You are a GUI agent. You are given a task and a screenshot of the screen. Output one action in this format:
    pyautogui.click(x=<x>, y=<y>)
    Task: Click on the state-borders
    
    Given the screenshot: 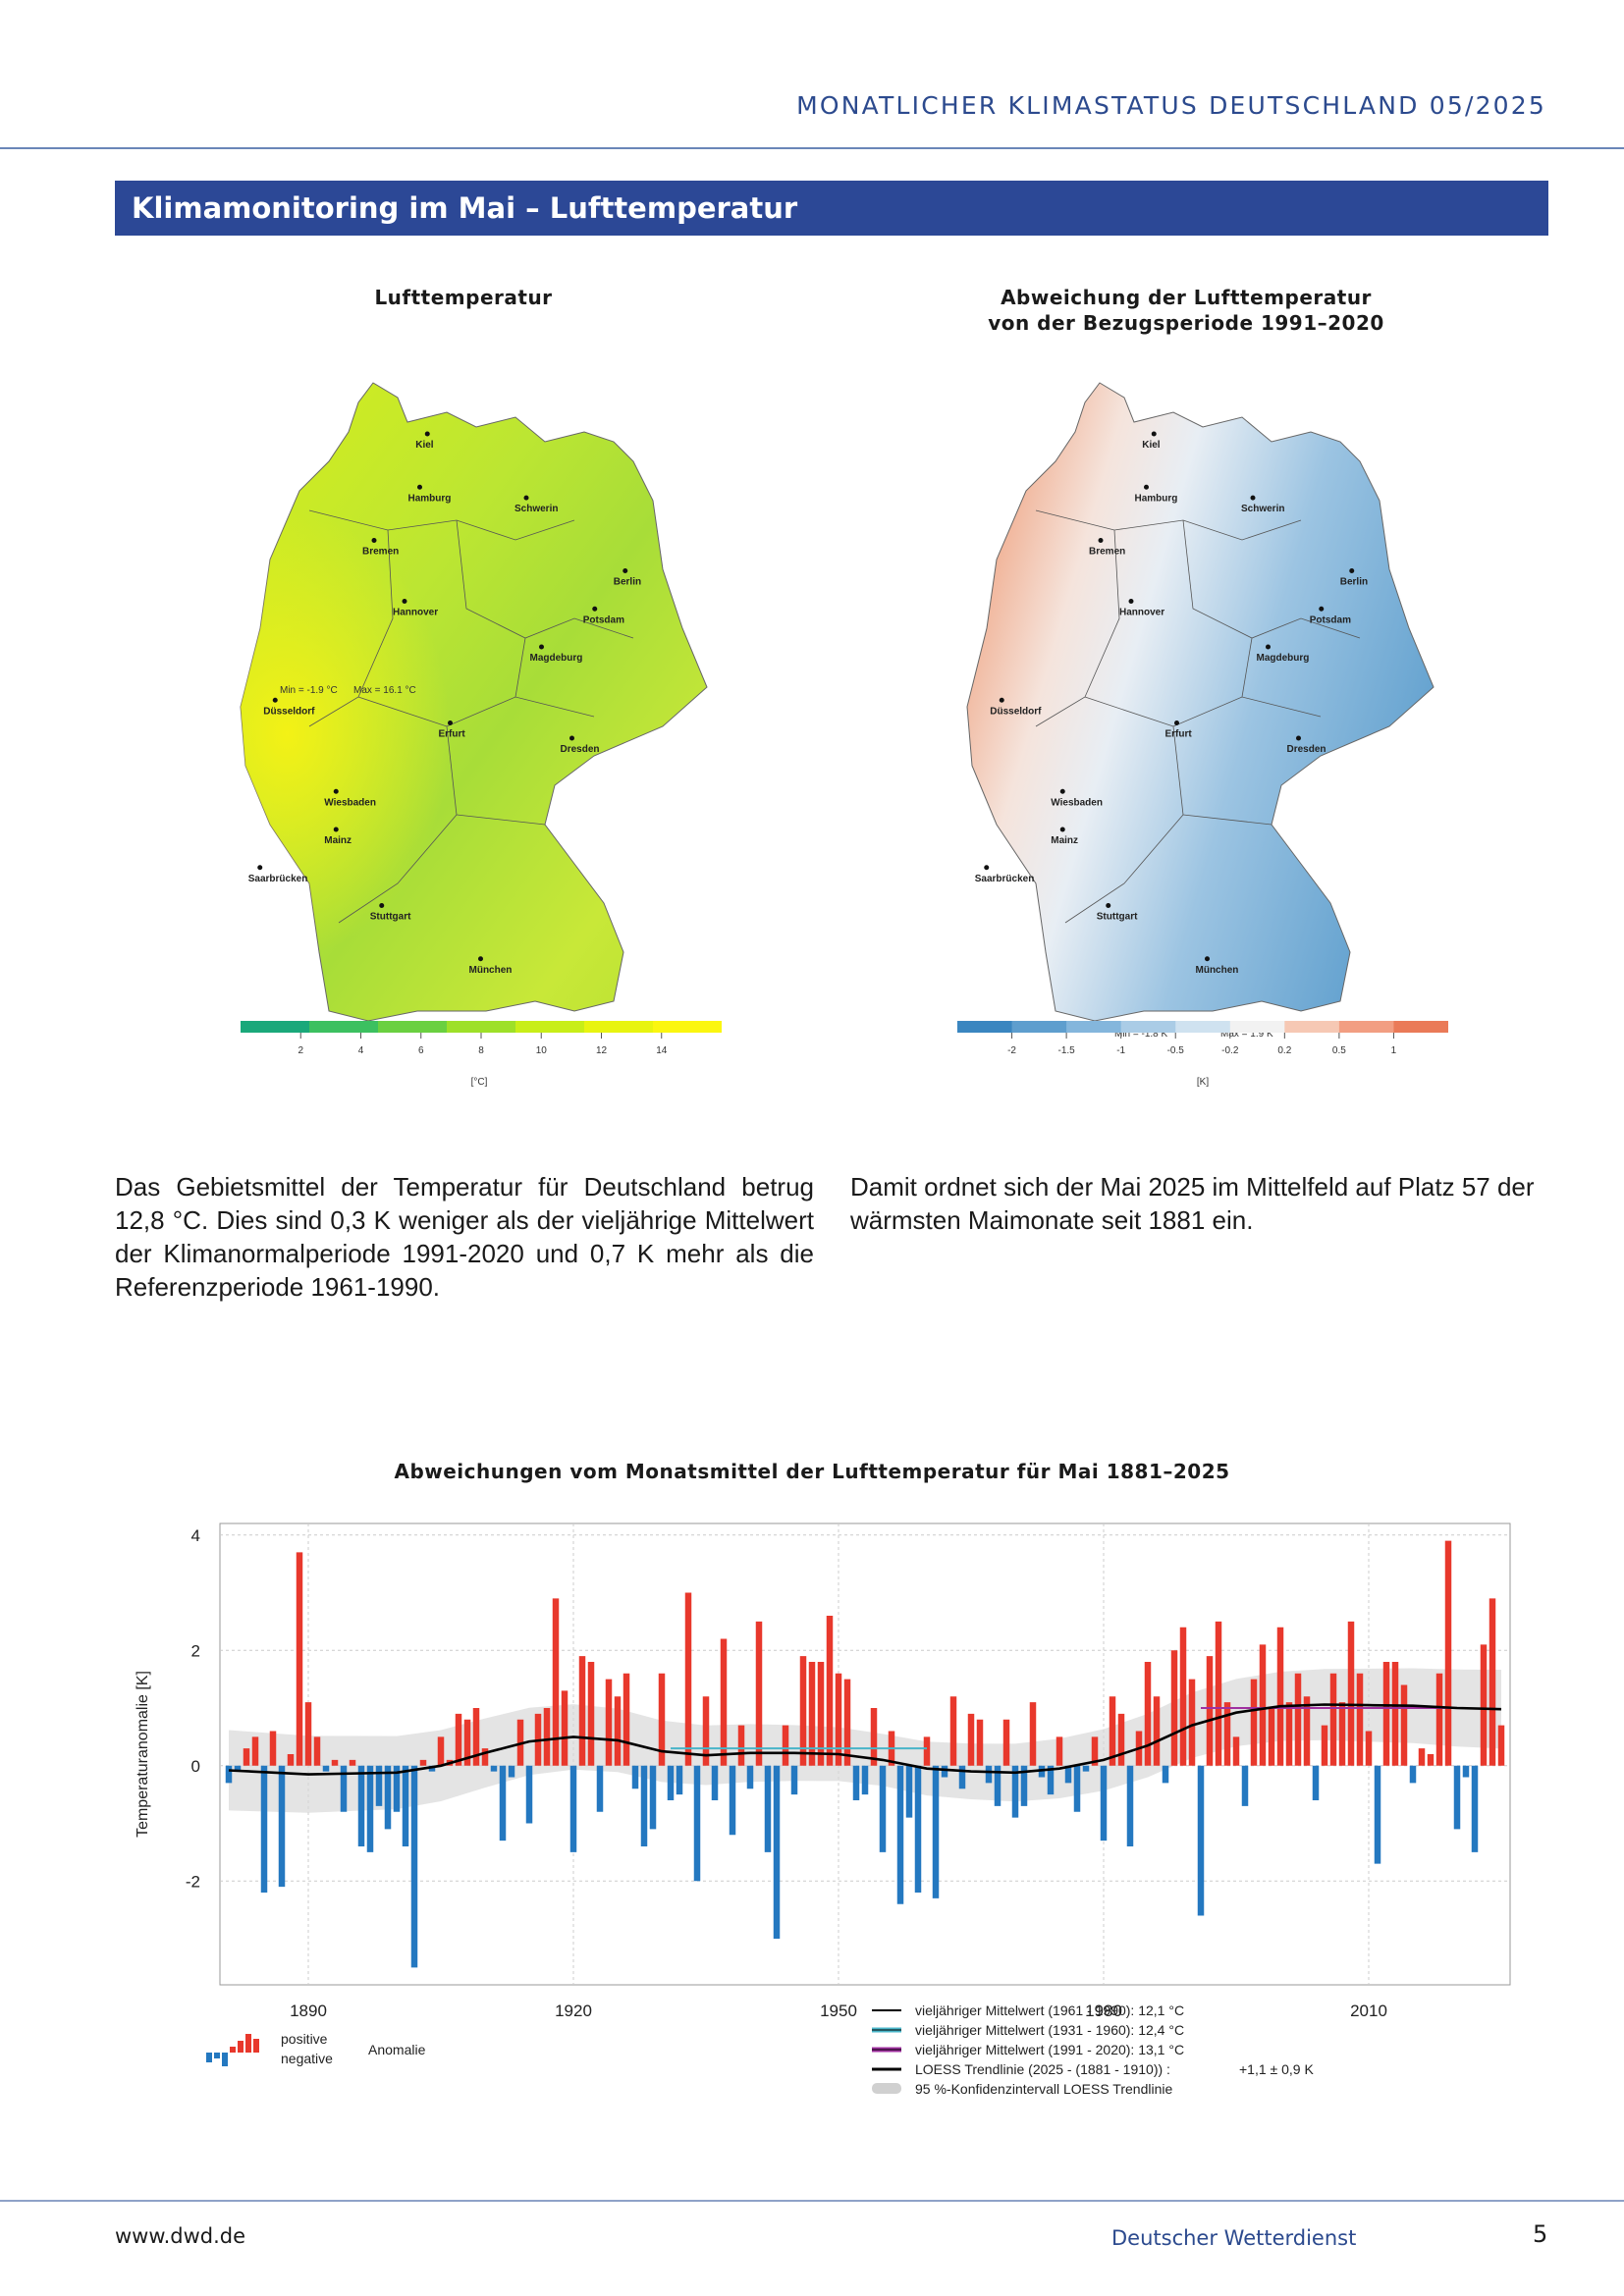 What is the action you would take?
    pyautogui.click(x=471, y=717)
    